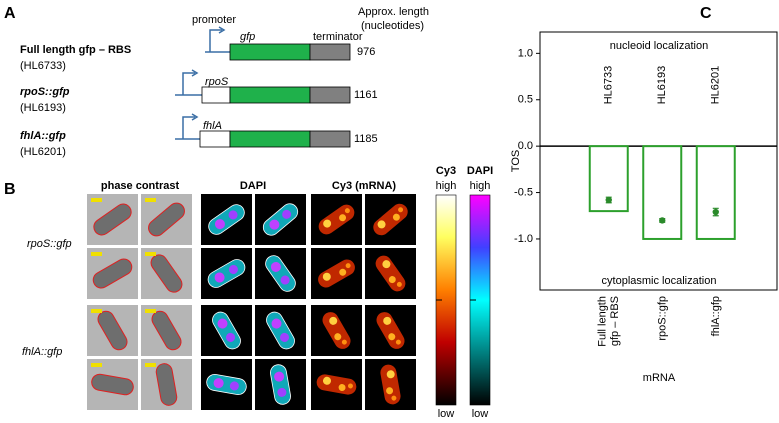  I want to click on gene-label: gfp, so click(247, 37).